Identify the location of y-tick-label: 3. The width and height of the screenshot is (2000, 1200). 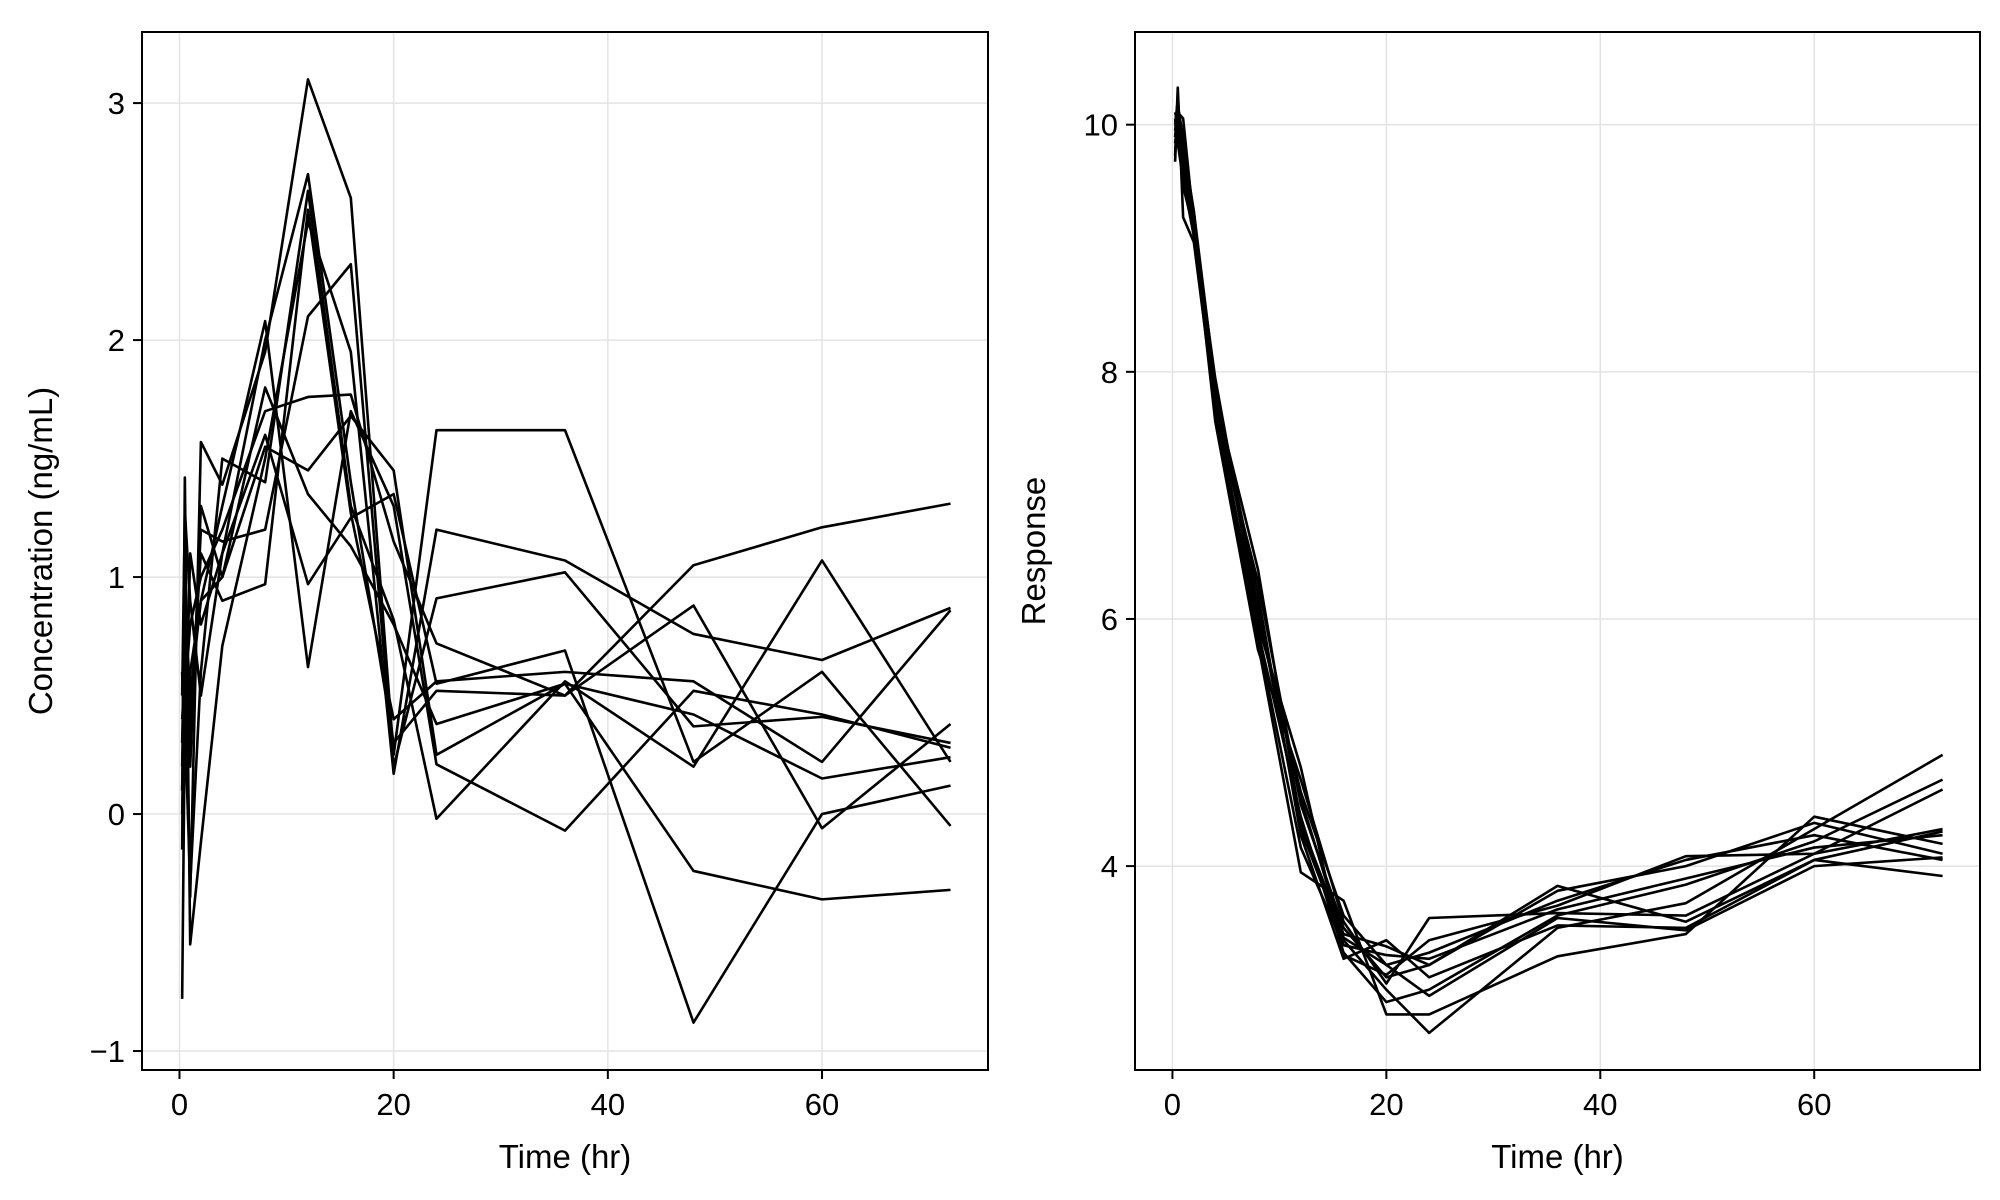
(116, 103).